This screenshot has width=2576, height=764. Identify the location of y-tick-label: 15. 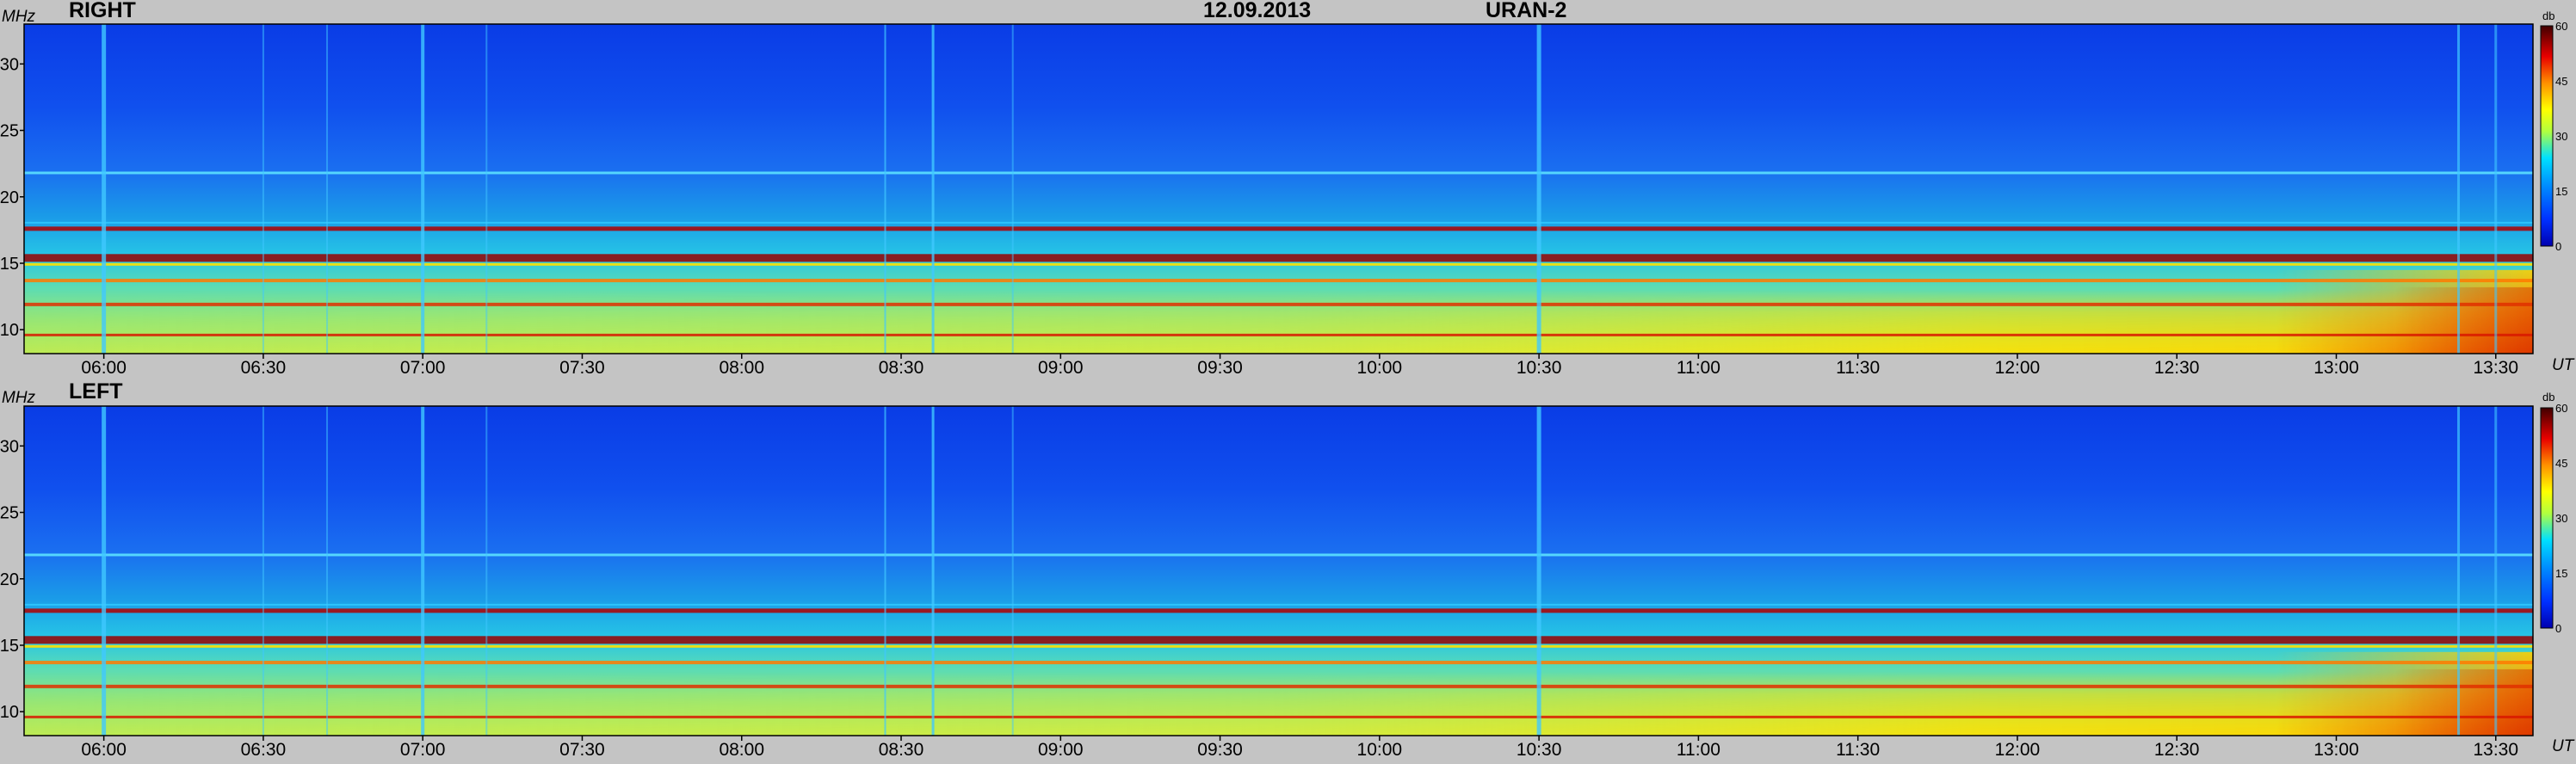
(9, 646).